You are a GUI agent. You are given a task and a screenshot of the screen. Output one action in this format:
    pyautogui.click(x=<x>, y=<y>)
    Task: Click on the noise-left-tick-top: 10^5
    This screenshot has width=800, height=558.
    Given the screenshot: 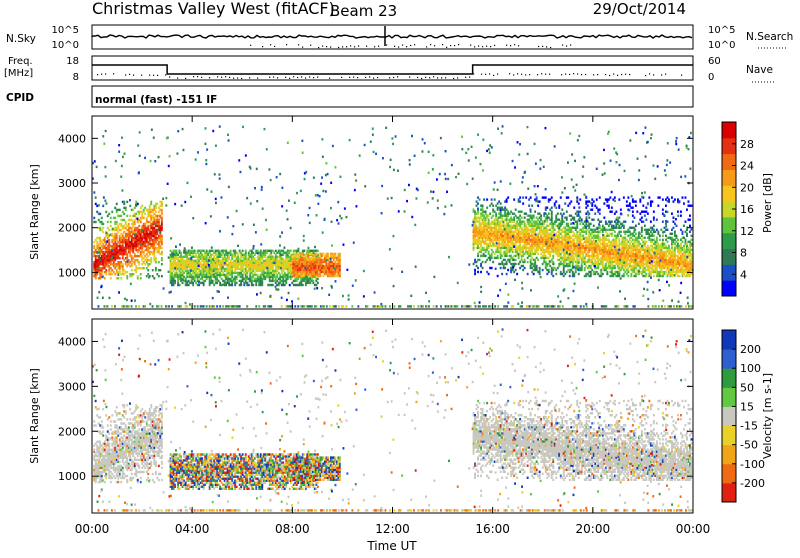 What is the action you would take?
    pyautogui.click(x=65, y=30)
    